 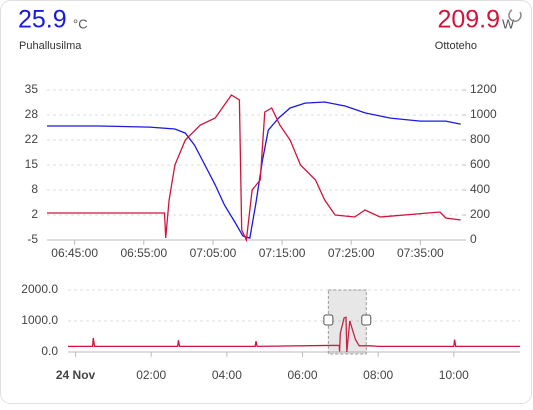 I want to click on series-line, so click(x=294, y=334).